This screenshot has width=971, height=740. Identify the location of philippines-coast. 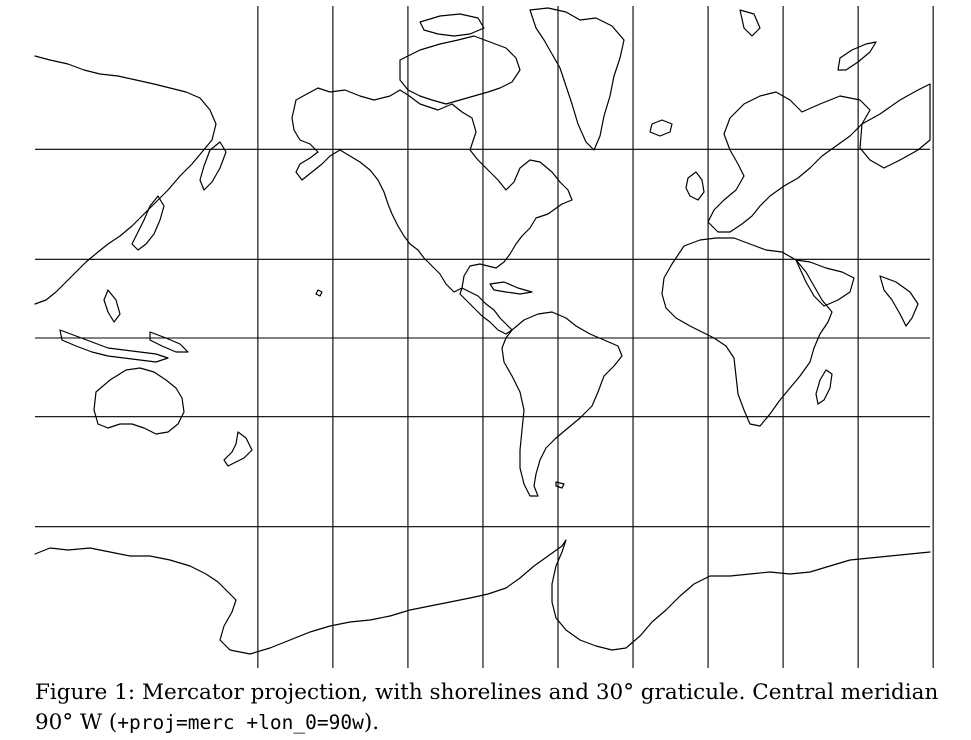
(112, 306).